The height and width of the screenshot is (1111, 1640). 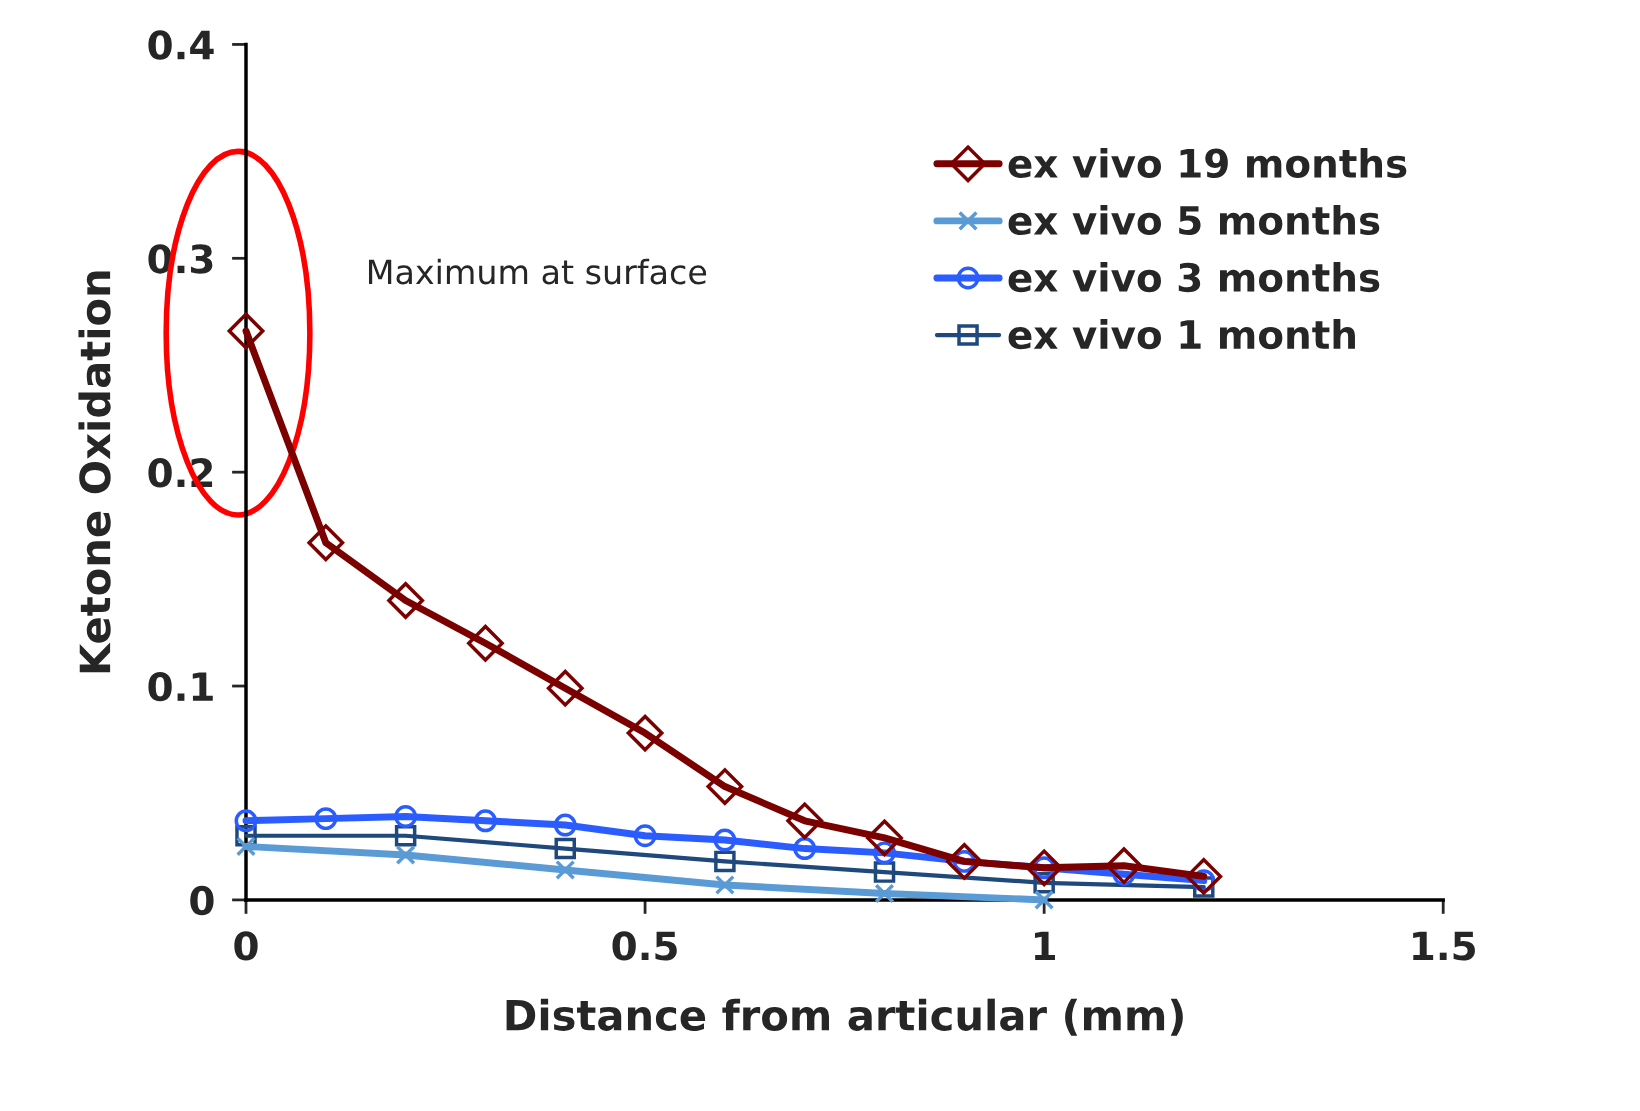 What do you see at coordinates (844, 1017) in the screenshot?
I see `x-axis-title: Distance from articular (mm)` at bounding box center [844, 1017].